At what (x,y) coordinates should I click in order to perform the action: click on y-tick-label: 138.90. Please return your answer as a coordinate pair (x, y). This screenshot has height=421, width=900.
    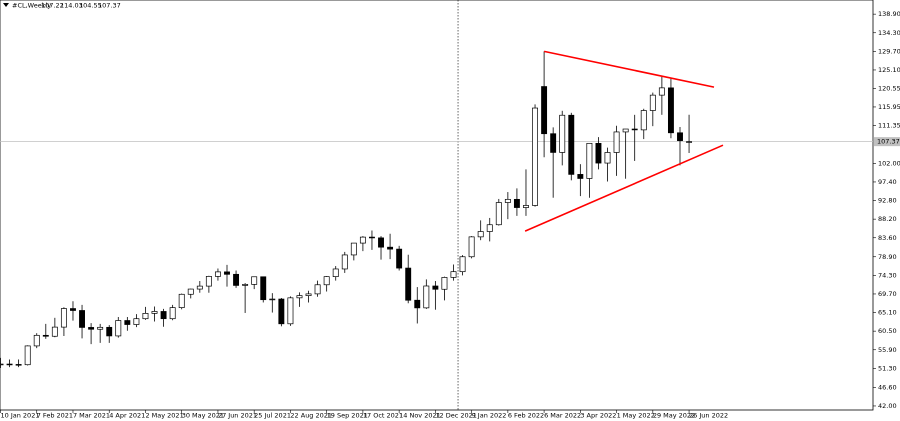
    Looking at the image, I should click on (889, 14).